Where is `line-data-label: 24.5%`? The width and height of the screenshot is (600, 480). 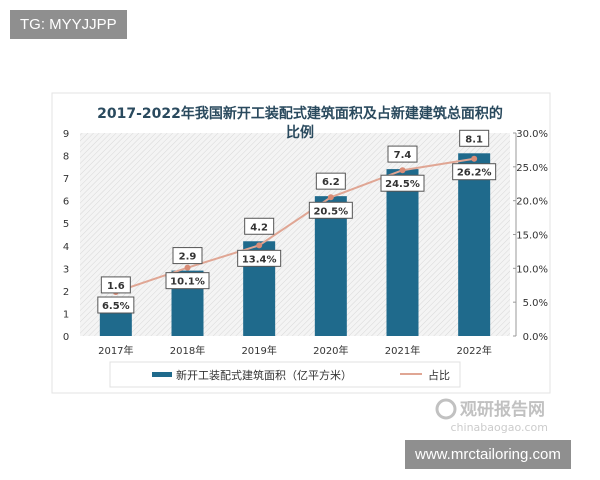 line-data-label: 24.5% is located at coordinates (402, 184).